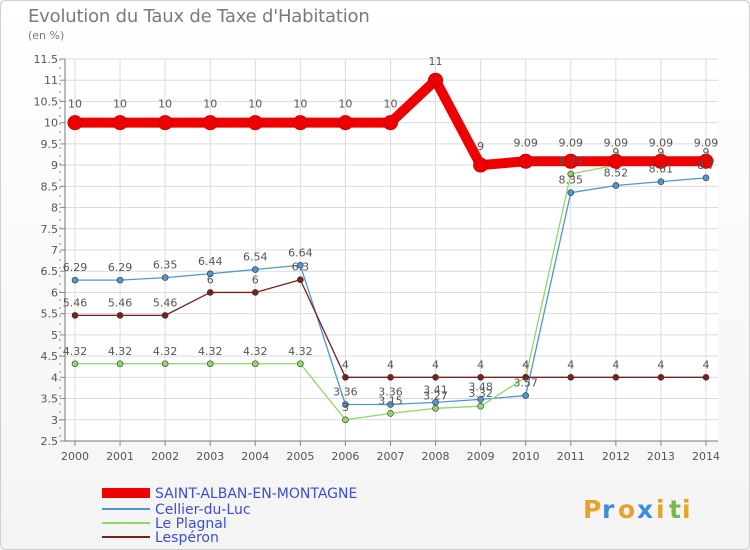 This screenshot has width=750, height=550. Describe the element at coordinates (75, 267) in the screenshot. I see `data-label: 6.29` at that location.